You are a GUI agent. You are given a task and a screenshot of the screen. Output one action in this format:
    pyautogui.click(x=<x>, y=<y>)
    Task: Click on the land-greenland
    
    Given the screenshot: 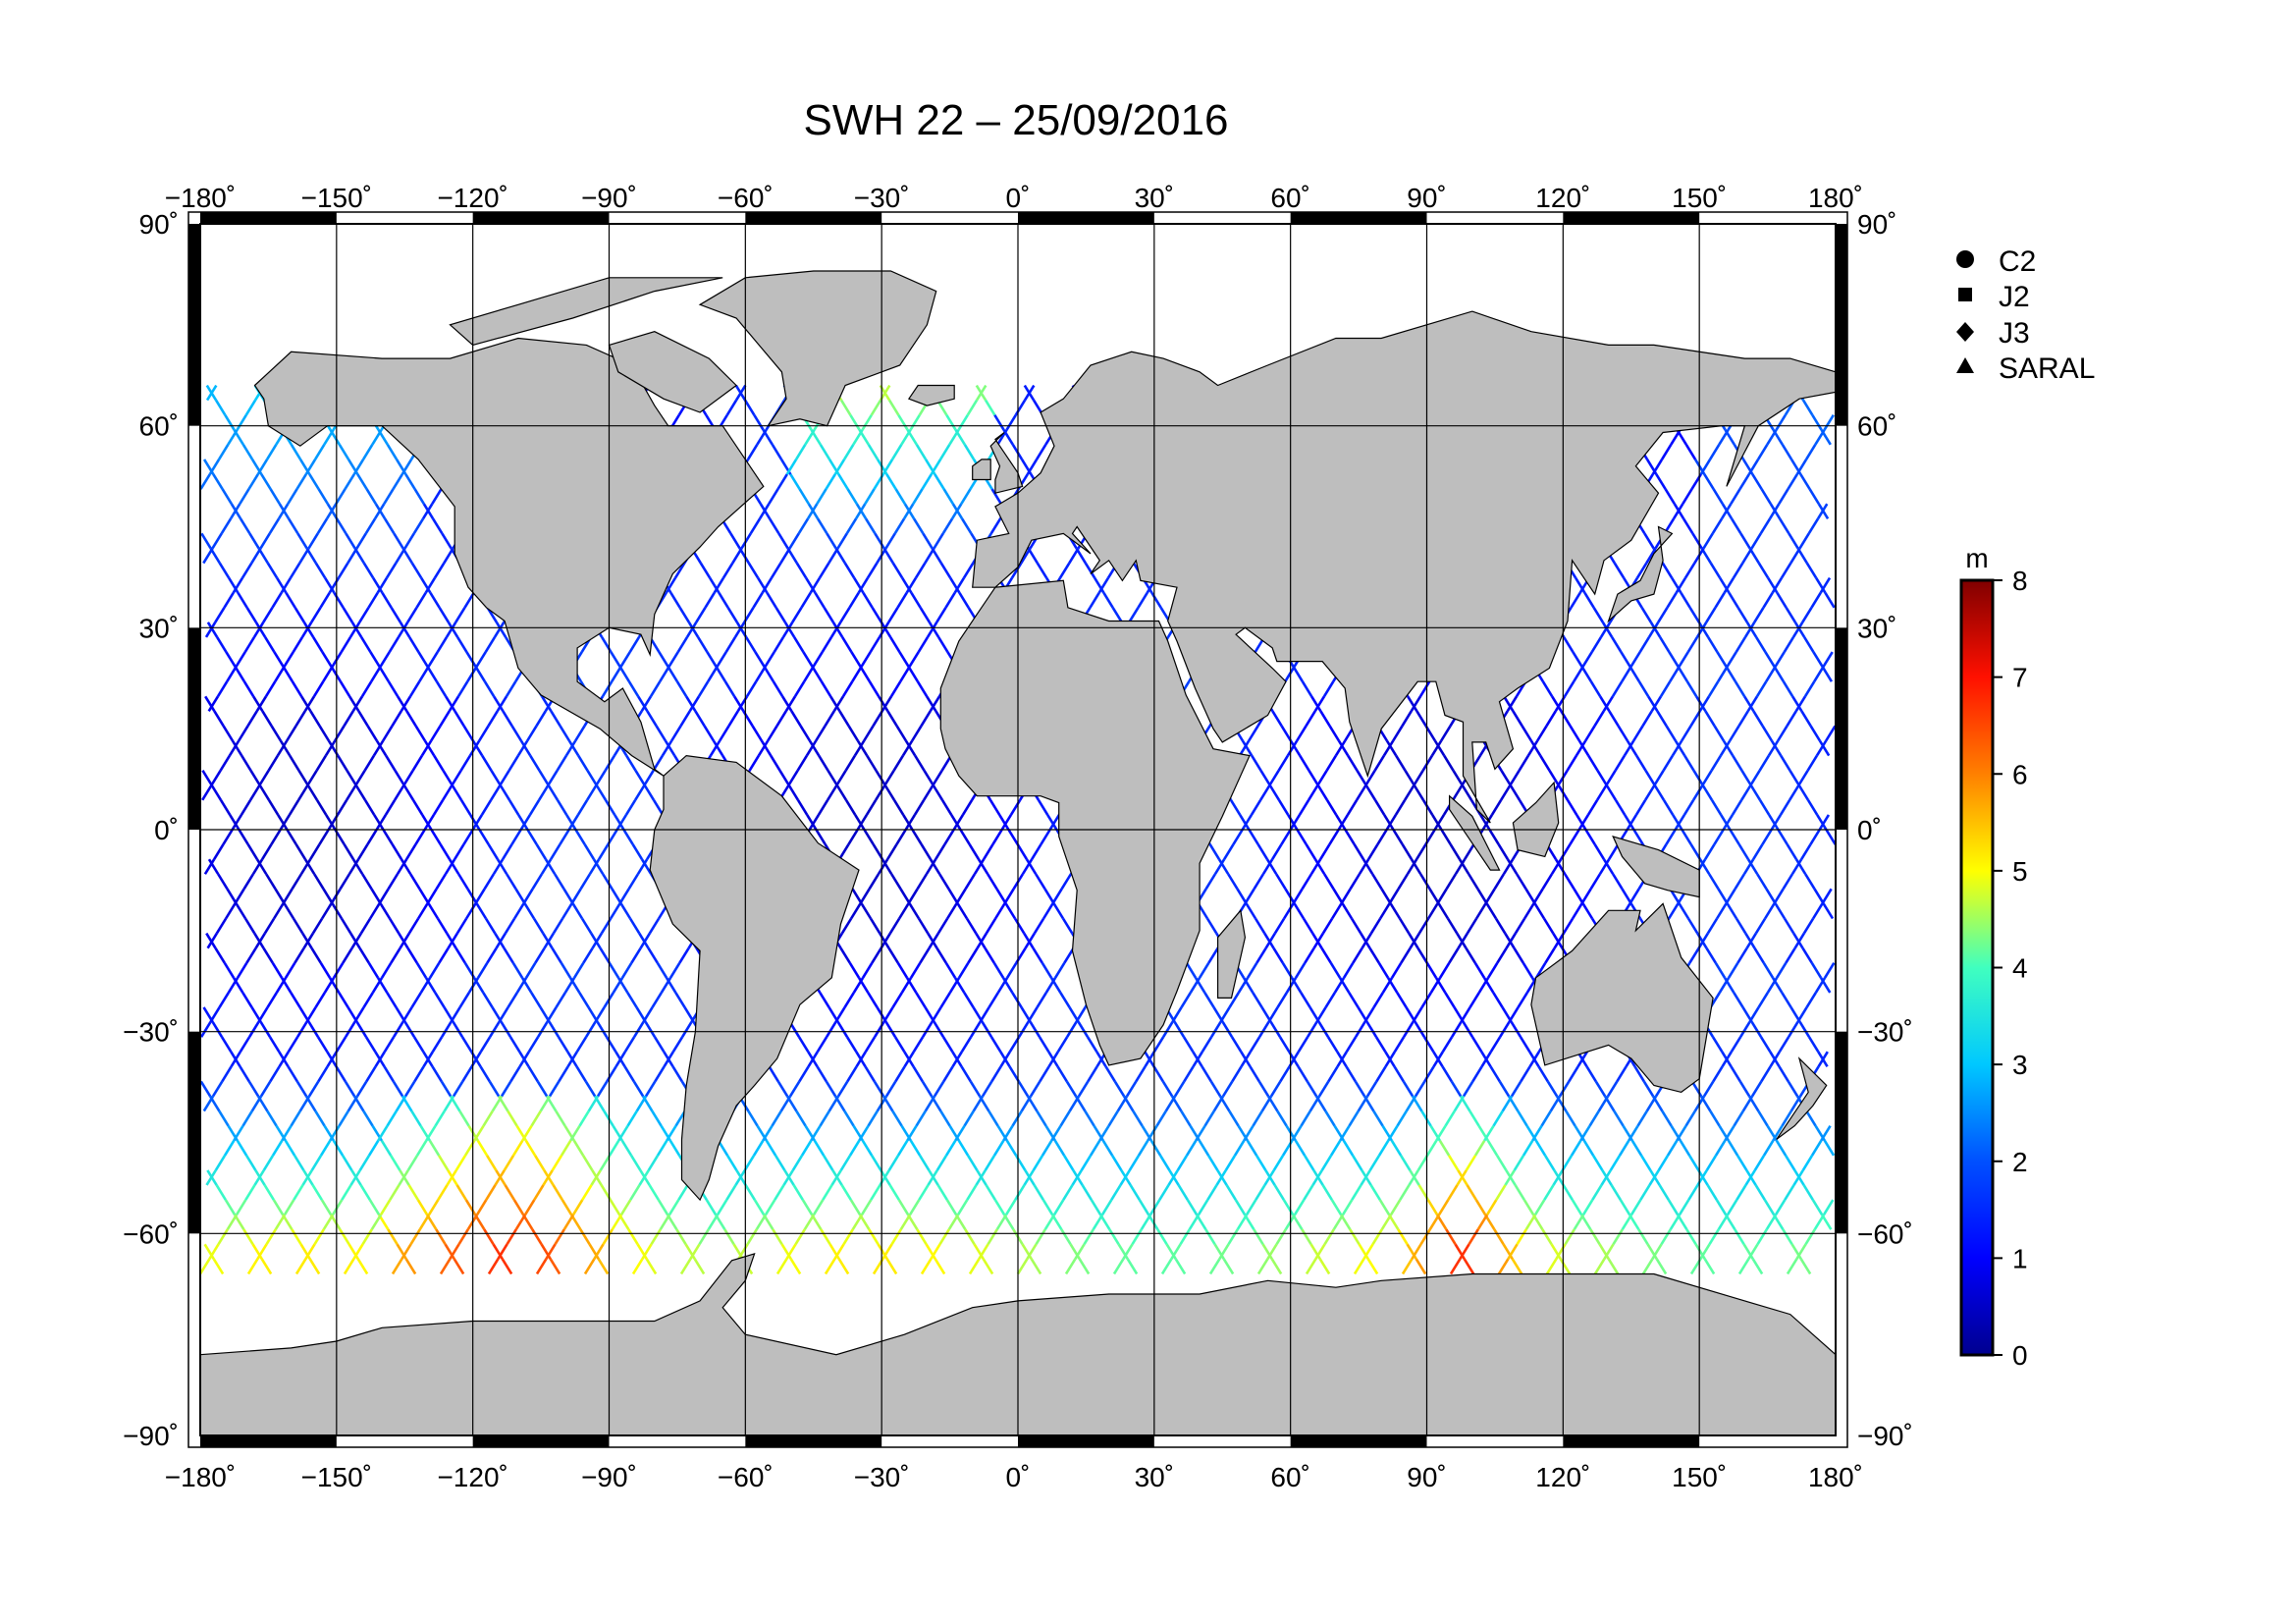 What is the action you would take?
    pyautogui.click(x=817, y=348)
    